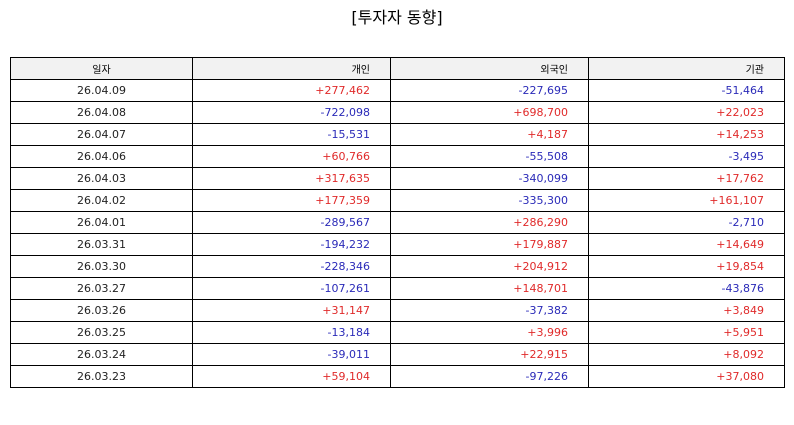  Describe the element at coordinates (291, 200) in the screenshot. I see `cell-individual: +177,359` at that location.